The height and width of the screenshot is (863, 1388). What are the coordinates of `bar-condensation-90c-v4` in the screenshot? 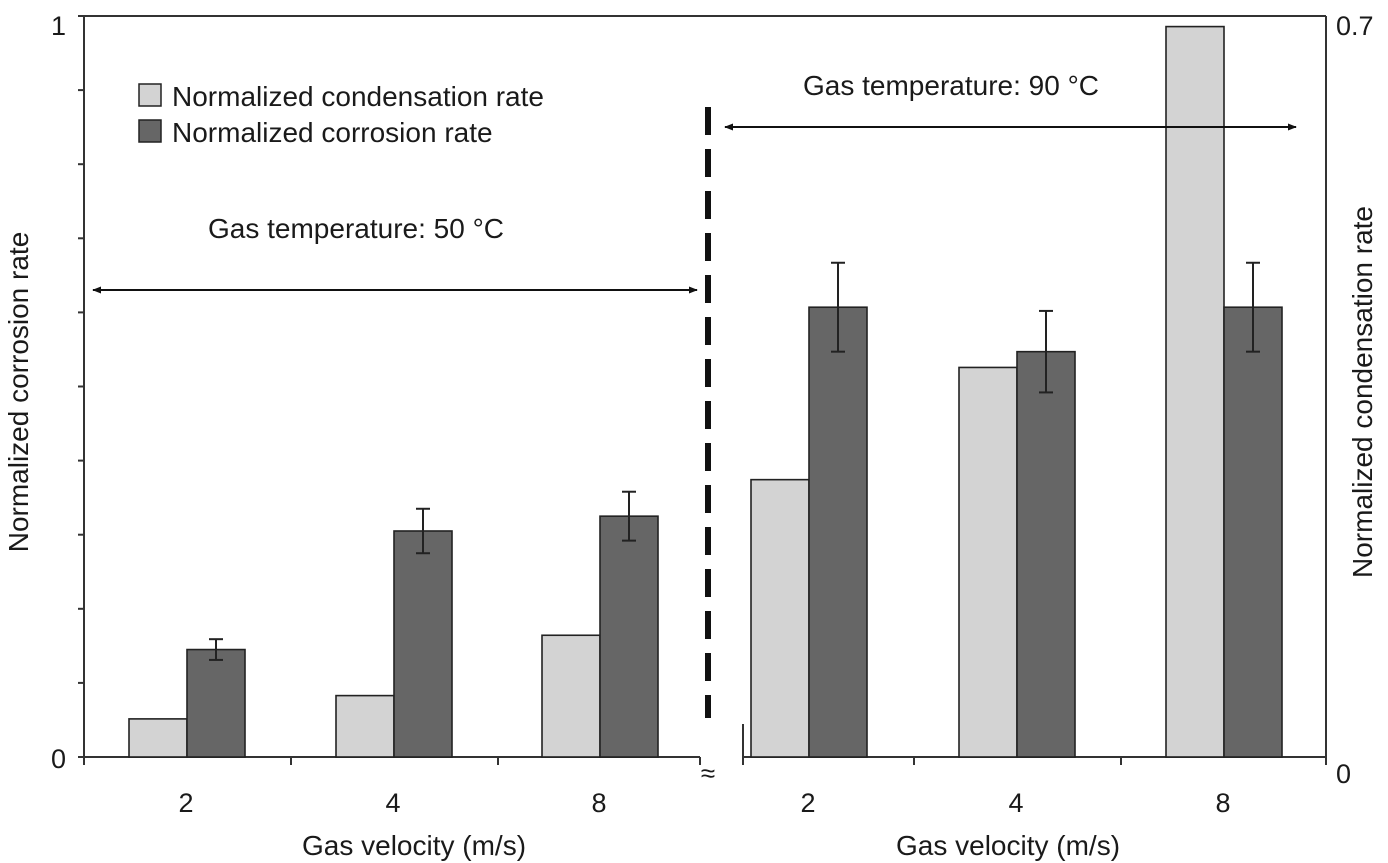 It's located at (988, 562).